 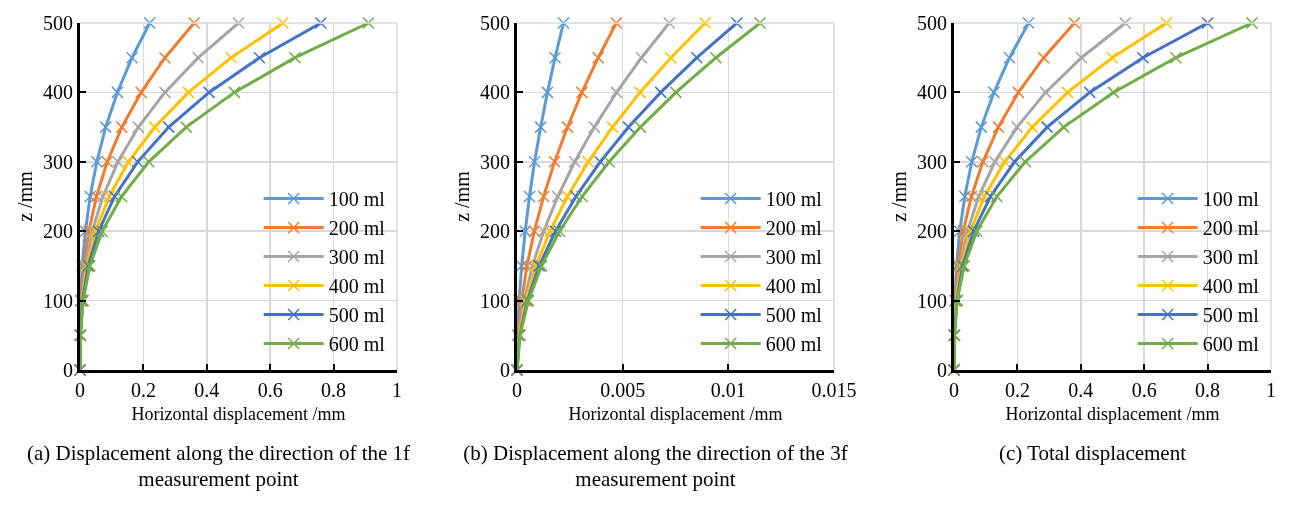 I want to click on text: (c) Total displacement, so click(x=1092, y=453).